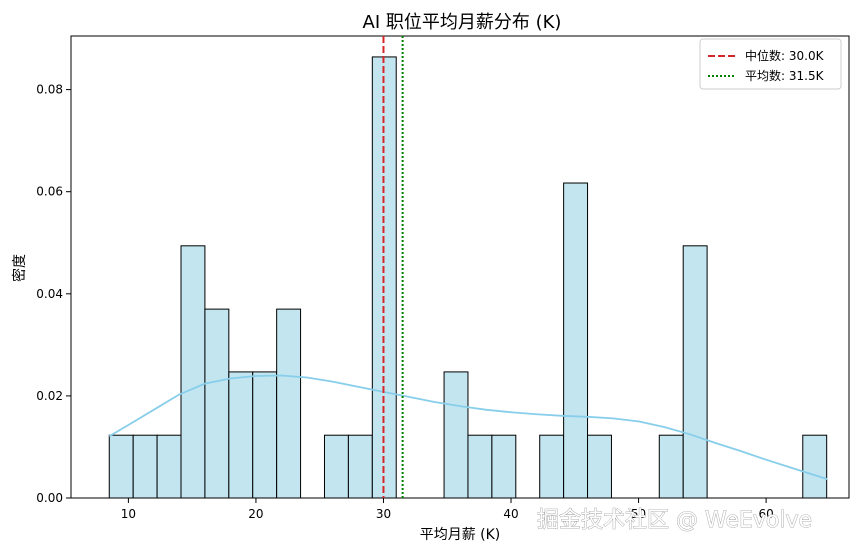 The width and height of the screenshot is (856, 551). I want to click on y-tick-label: 0.06, so click(49, 192).